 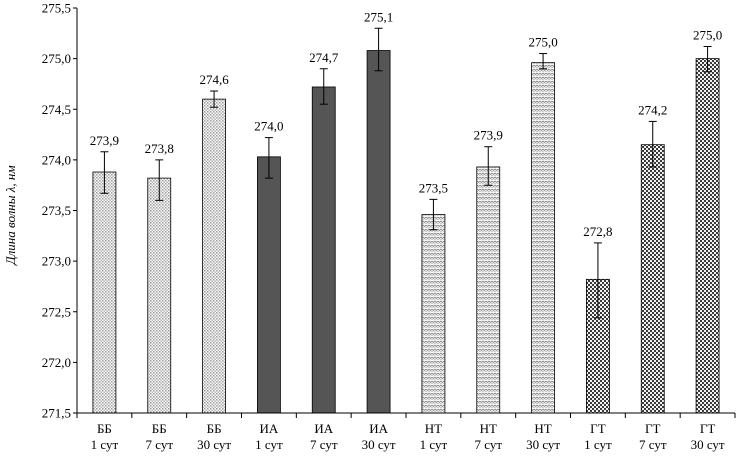 I want to click on y-tick-label: 273,0, so click(x=56, y=261).